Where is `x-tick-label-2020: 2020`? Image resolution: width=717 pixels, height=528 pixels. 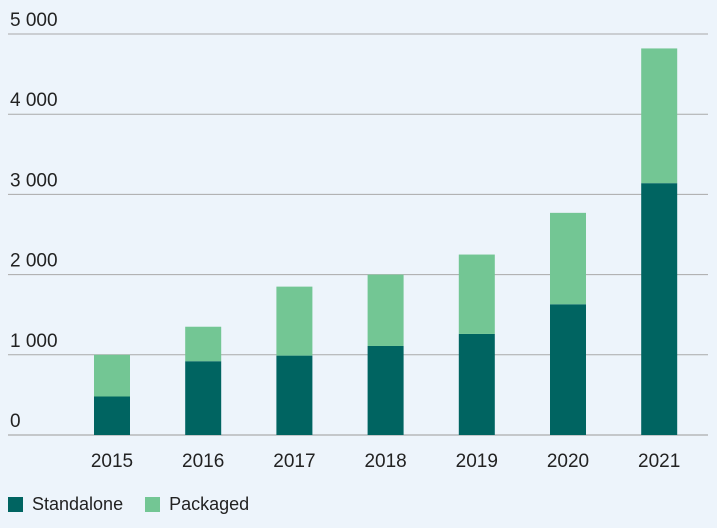 x-tick-label-2020: 2020 is located at coordinates (568, 461).